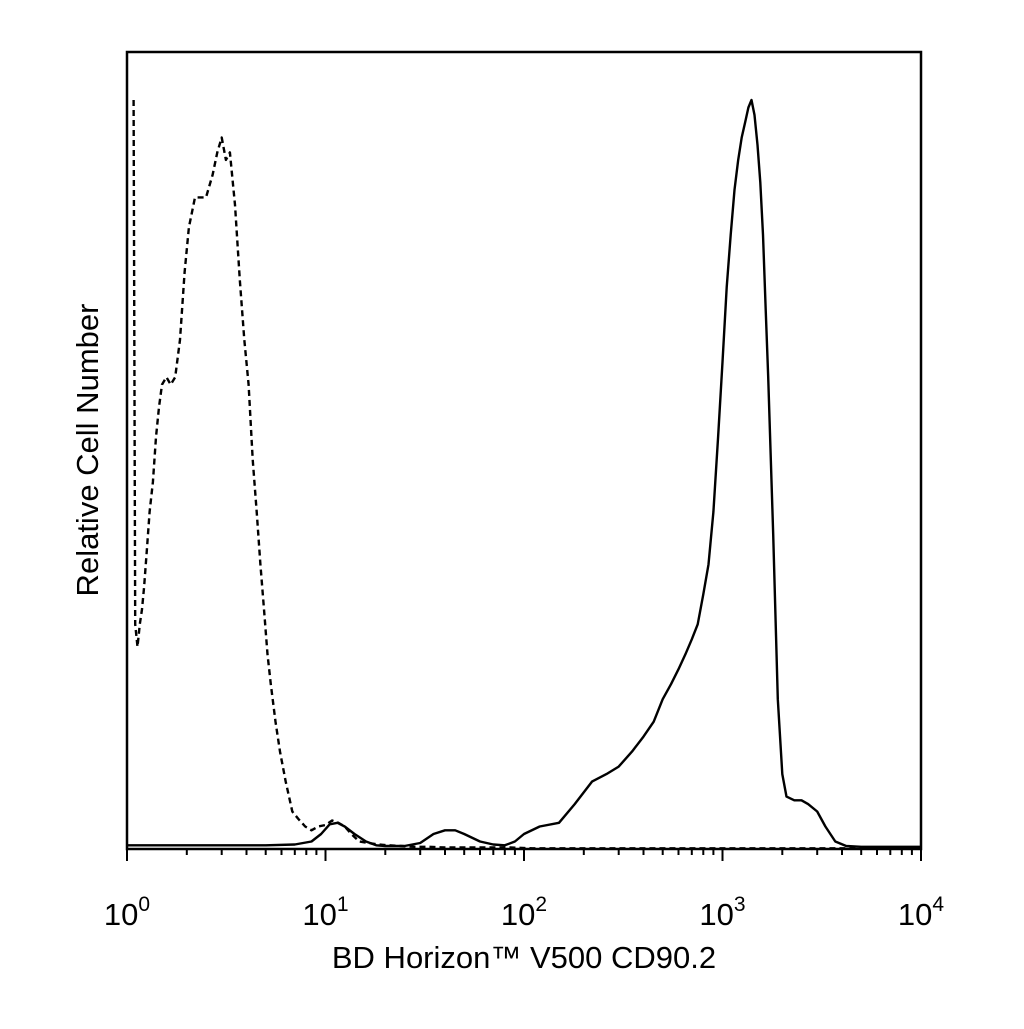  I want to click on x-axis-label: BD Horizon™ V500 CD90.2, so click(524, 957).